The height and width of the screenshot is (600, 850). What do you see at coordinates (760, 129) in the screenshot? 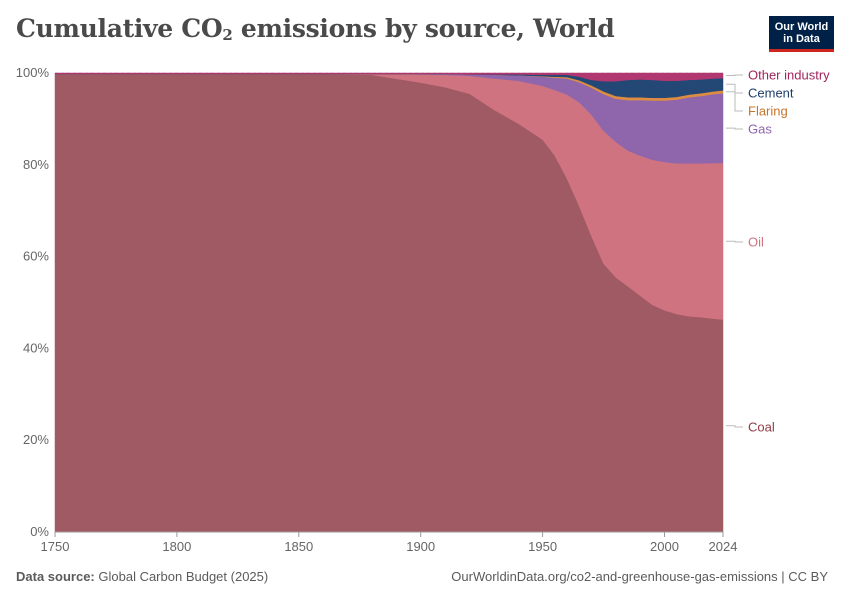
I see `legend-label-gas: Gas` at bounding box center [760, 129].